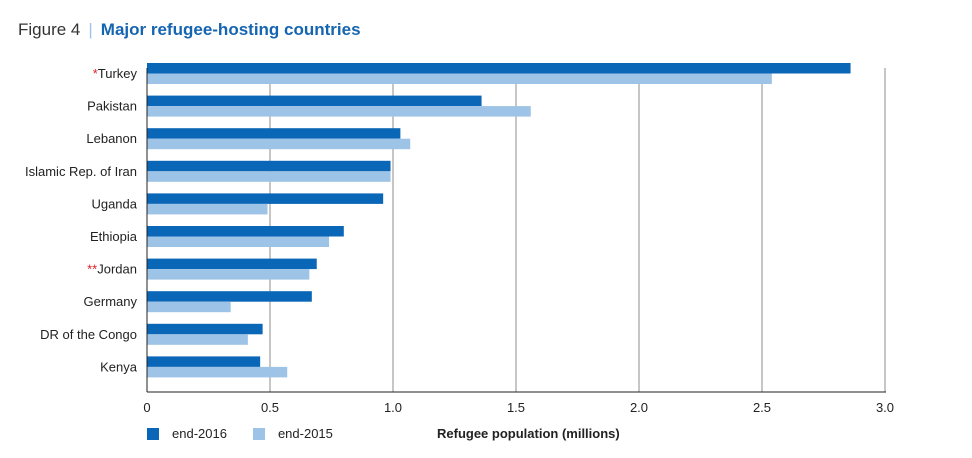 The image size is (972, 458). What do you see at coordinates (499, 68) in the screenshot?
I see `bar-end-2016-turkey` at bounding box center [499, 68].